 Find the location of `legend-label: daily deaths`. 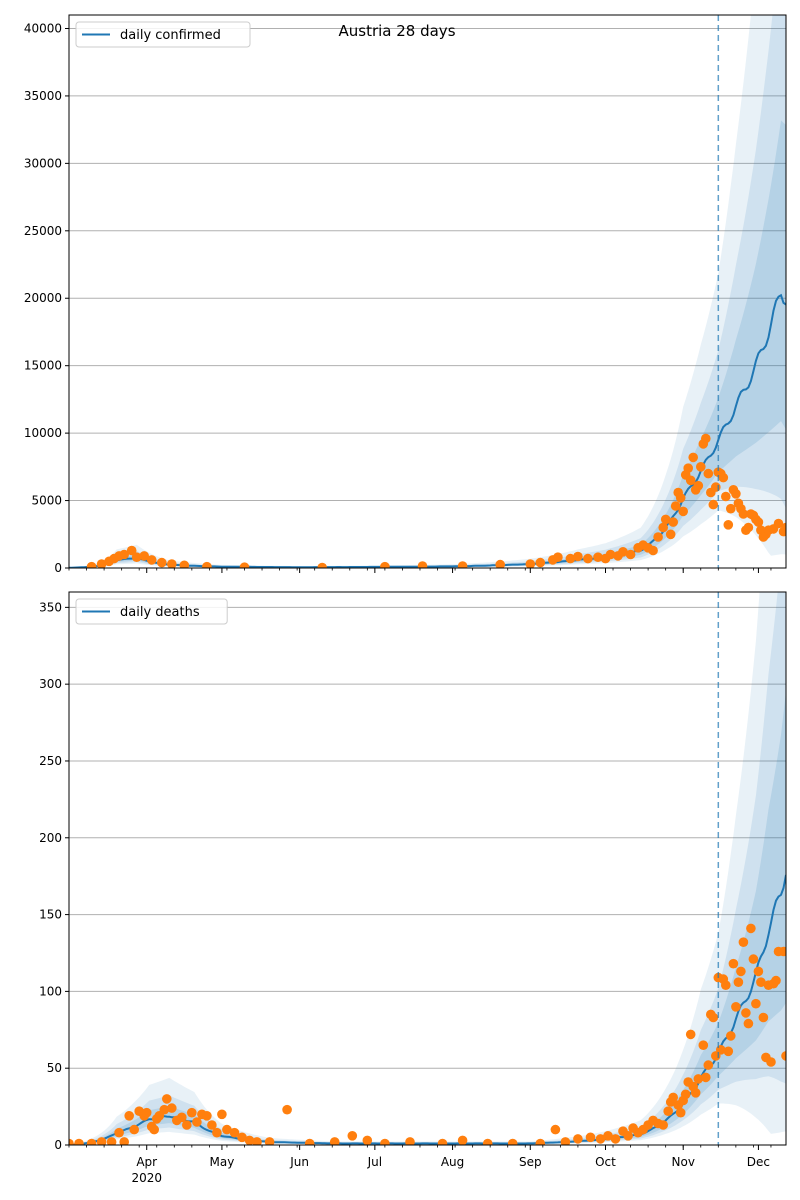

legend-label: daily deaths is located at coordinates (160, 612).